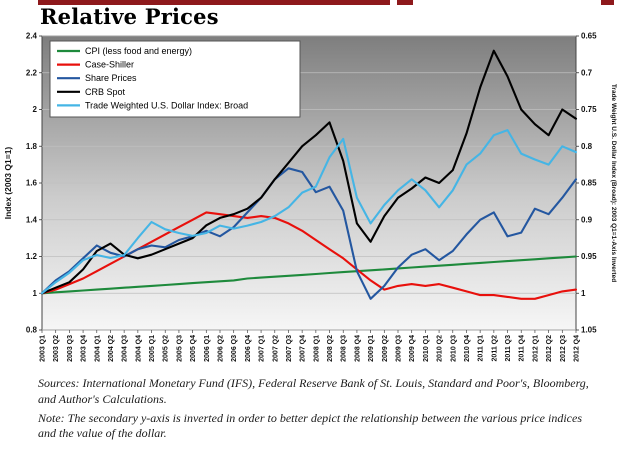 This screenshot has width=620, height=459. I want to click on right-axis-tick-label: 1.05, so click(589, 330).